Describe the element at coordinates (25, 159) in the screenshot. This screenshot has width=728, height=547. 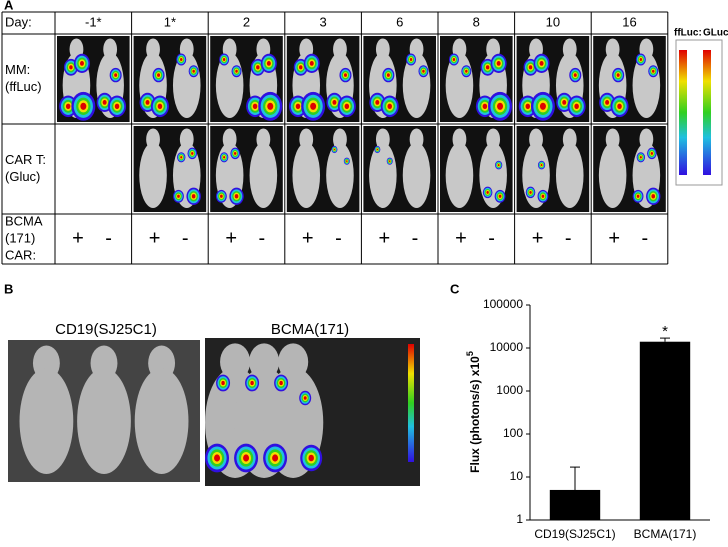
I see `row-label: CAR T:` at that location.